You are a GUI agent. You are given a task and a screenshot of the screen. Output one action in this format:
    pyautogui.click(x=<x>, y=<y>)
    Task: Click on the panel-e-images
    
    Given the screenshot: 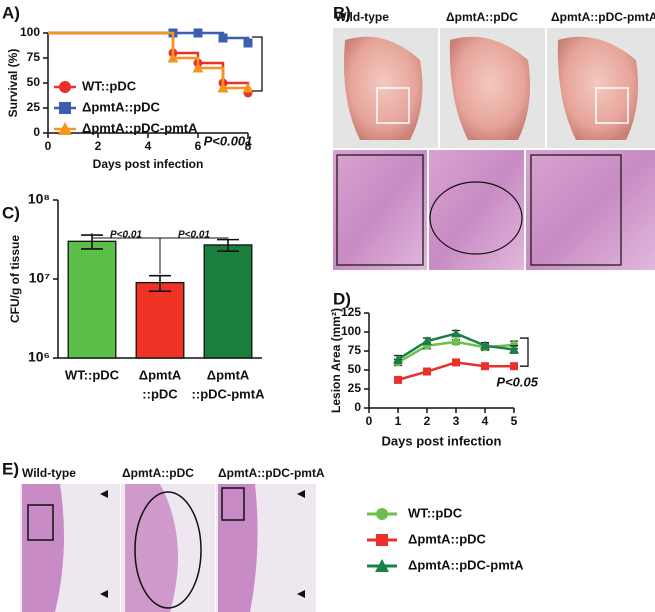 What is the action you would take?
    pyautogui.click(x=168, y=548)
    